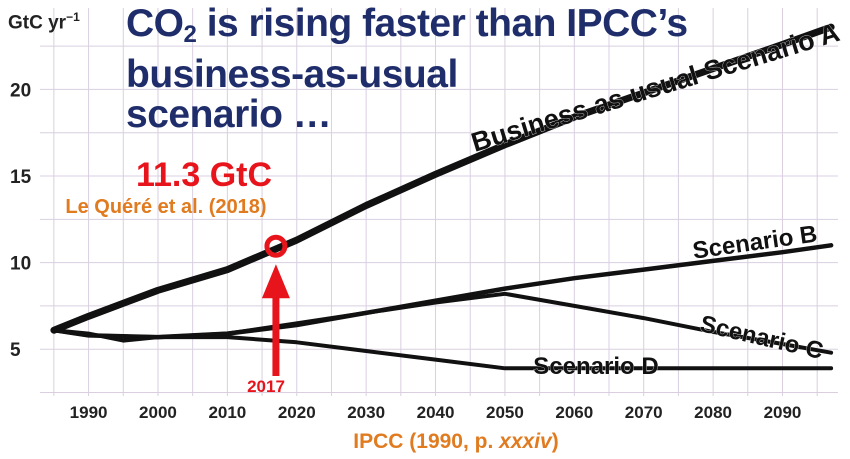 The height and width of the screenshot is (459, 850). I want to click on series-label: Scenario C, so click(762, 337).